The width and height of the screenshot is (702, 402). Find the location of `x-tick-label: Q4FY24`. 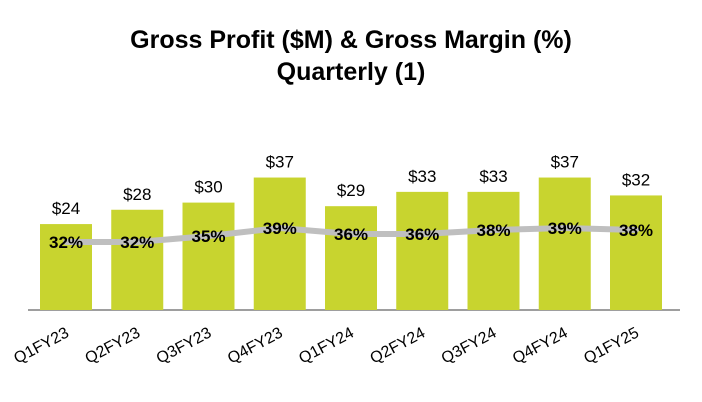

x-tick-label: Q4FY24 is located at coordinates (540, 345).